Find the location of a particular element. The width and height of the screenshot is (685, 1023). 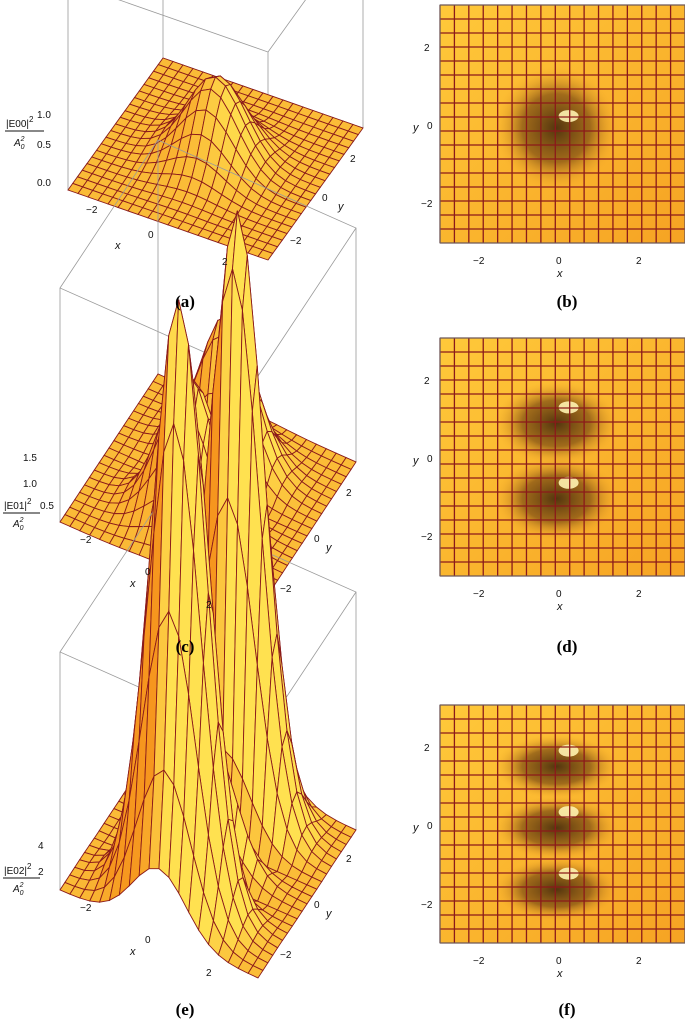

z-tick-a-3: 0.0 is located at coordinates (44, 183).